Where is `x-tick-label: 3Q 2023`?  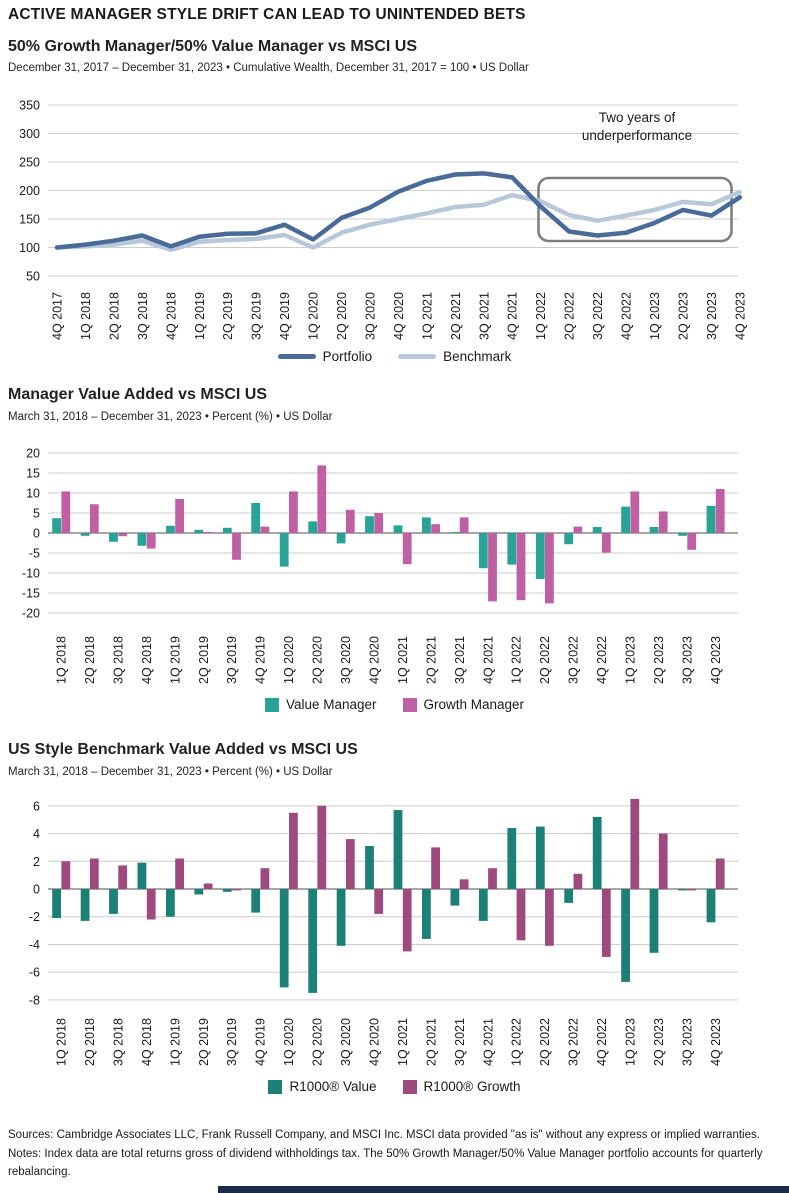
x-tick-label: 3Q 2023 is located at coordinates (712, 316).